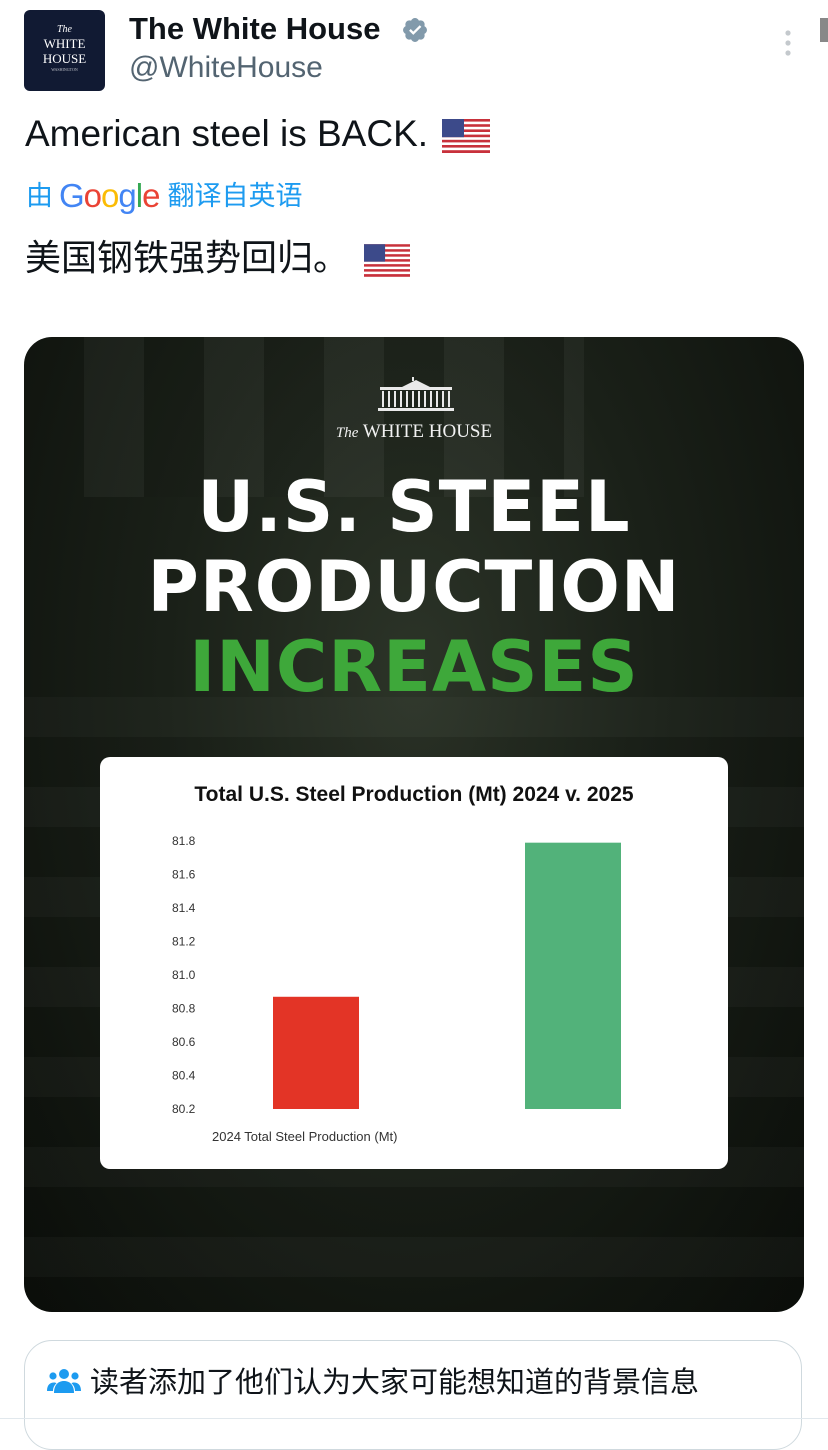  I want to click on headline-line-2: PRODUCTION, so click(414, 587).